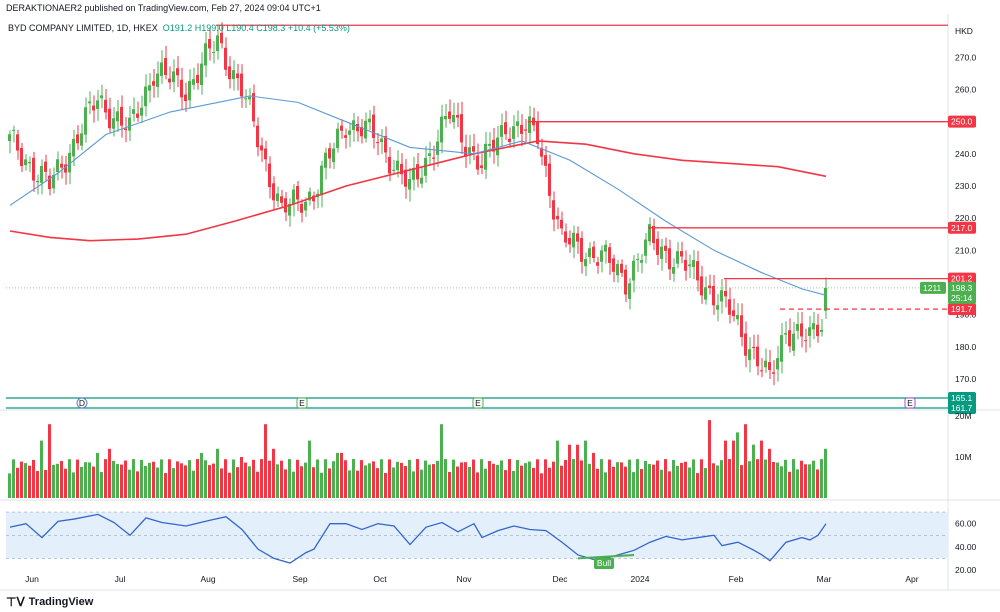  Describe the element at coordinates (962, 288) in the screenshot. I see `current-price-label: 198.3` at that location.